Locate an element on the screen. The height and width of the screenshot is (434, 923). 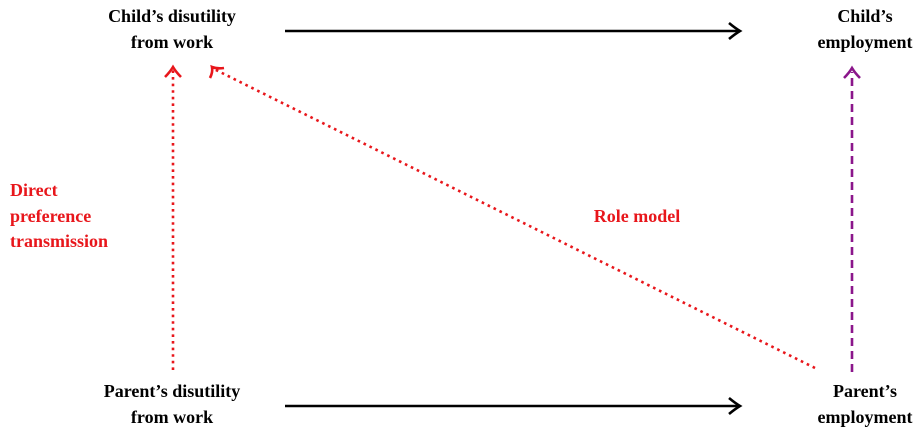
edge-label: preference is located at coordinates (50, 216).